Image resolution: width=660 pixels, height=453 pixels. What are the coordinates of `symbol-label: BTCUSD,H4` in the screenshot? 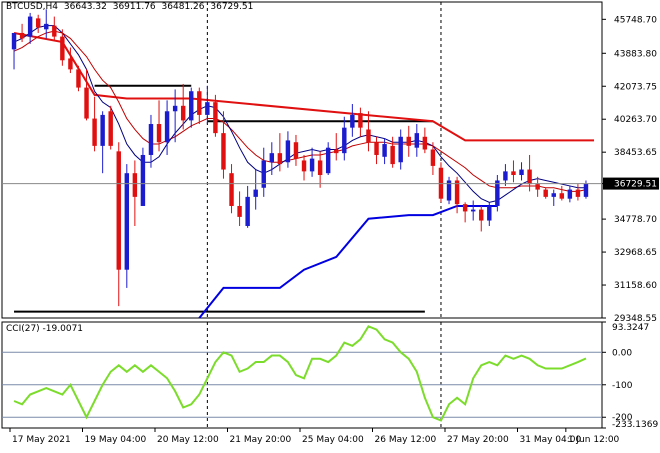 It's located at (32, 7).